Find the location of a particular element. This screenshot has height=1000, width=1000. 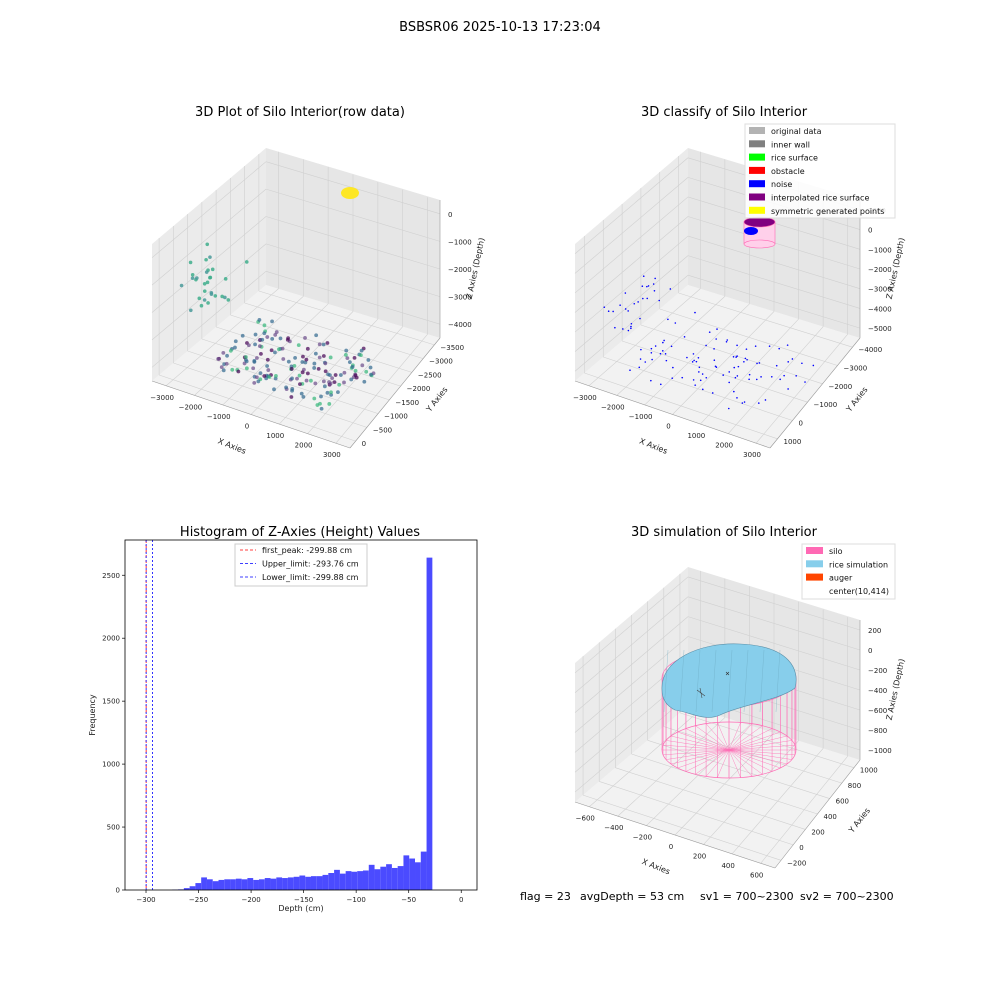

x-tick-label: 200 is located at coordinates (699, 856).